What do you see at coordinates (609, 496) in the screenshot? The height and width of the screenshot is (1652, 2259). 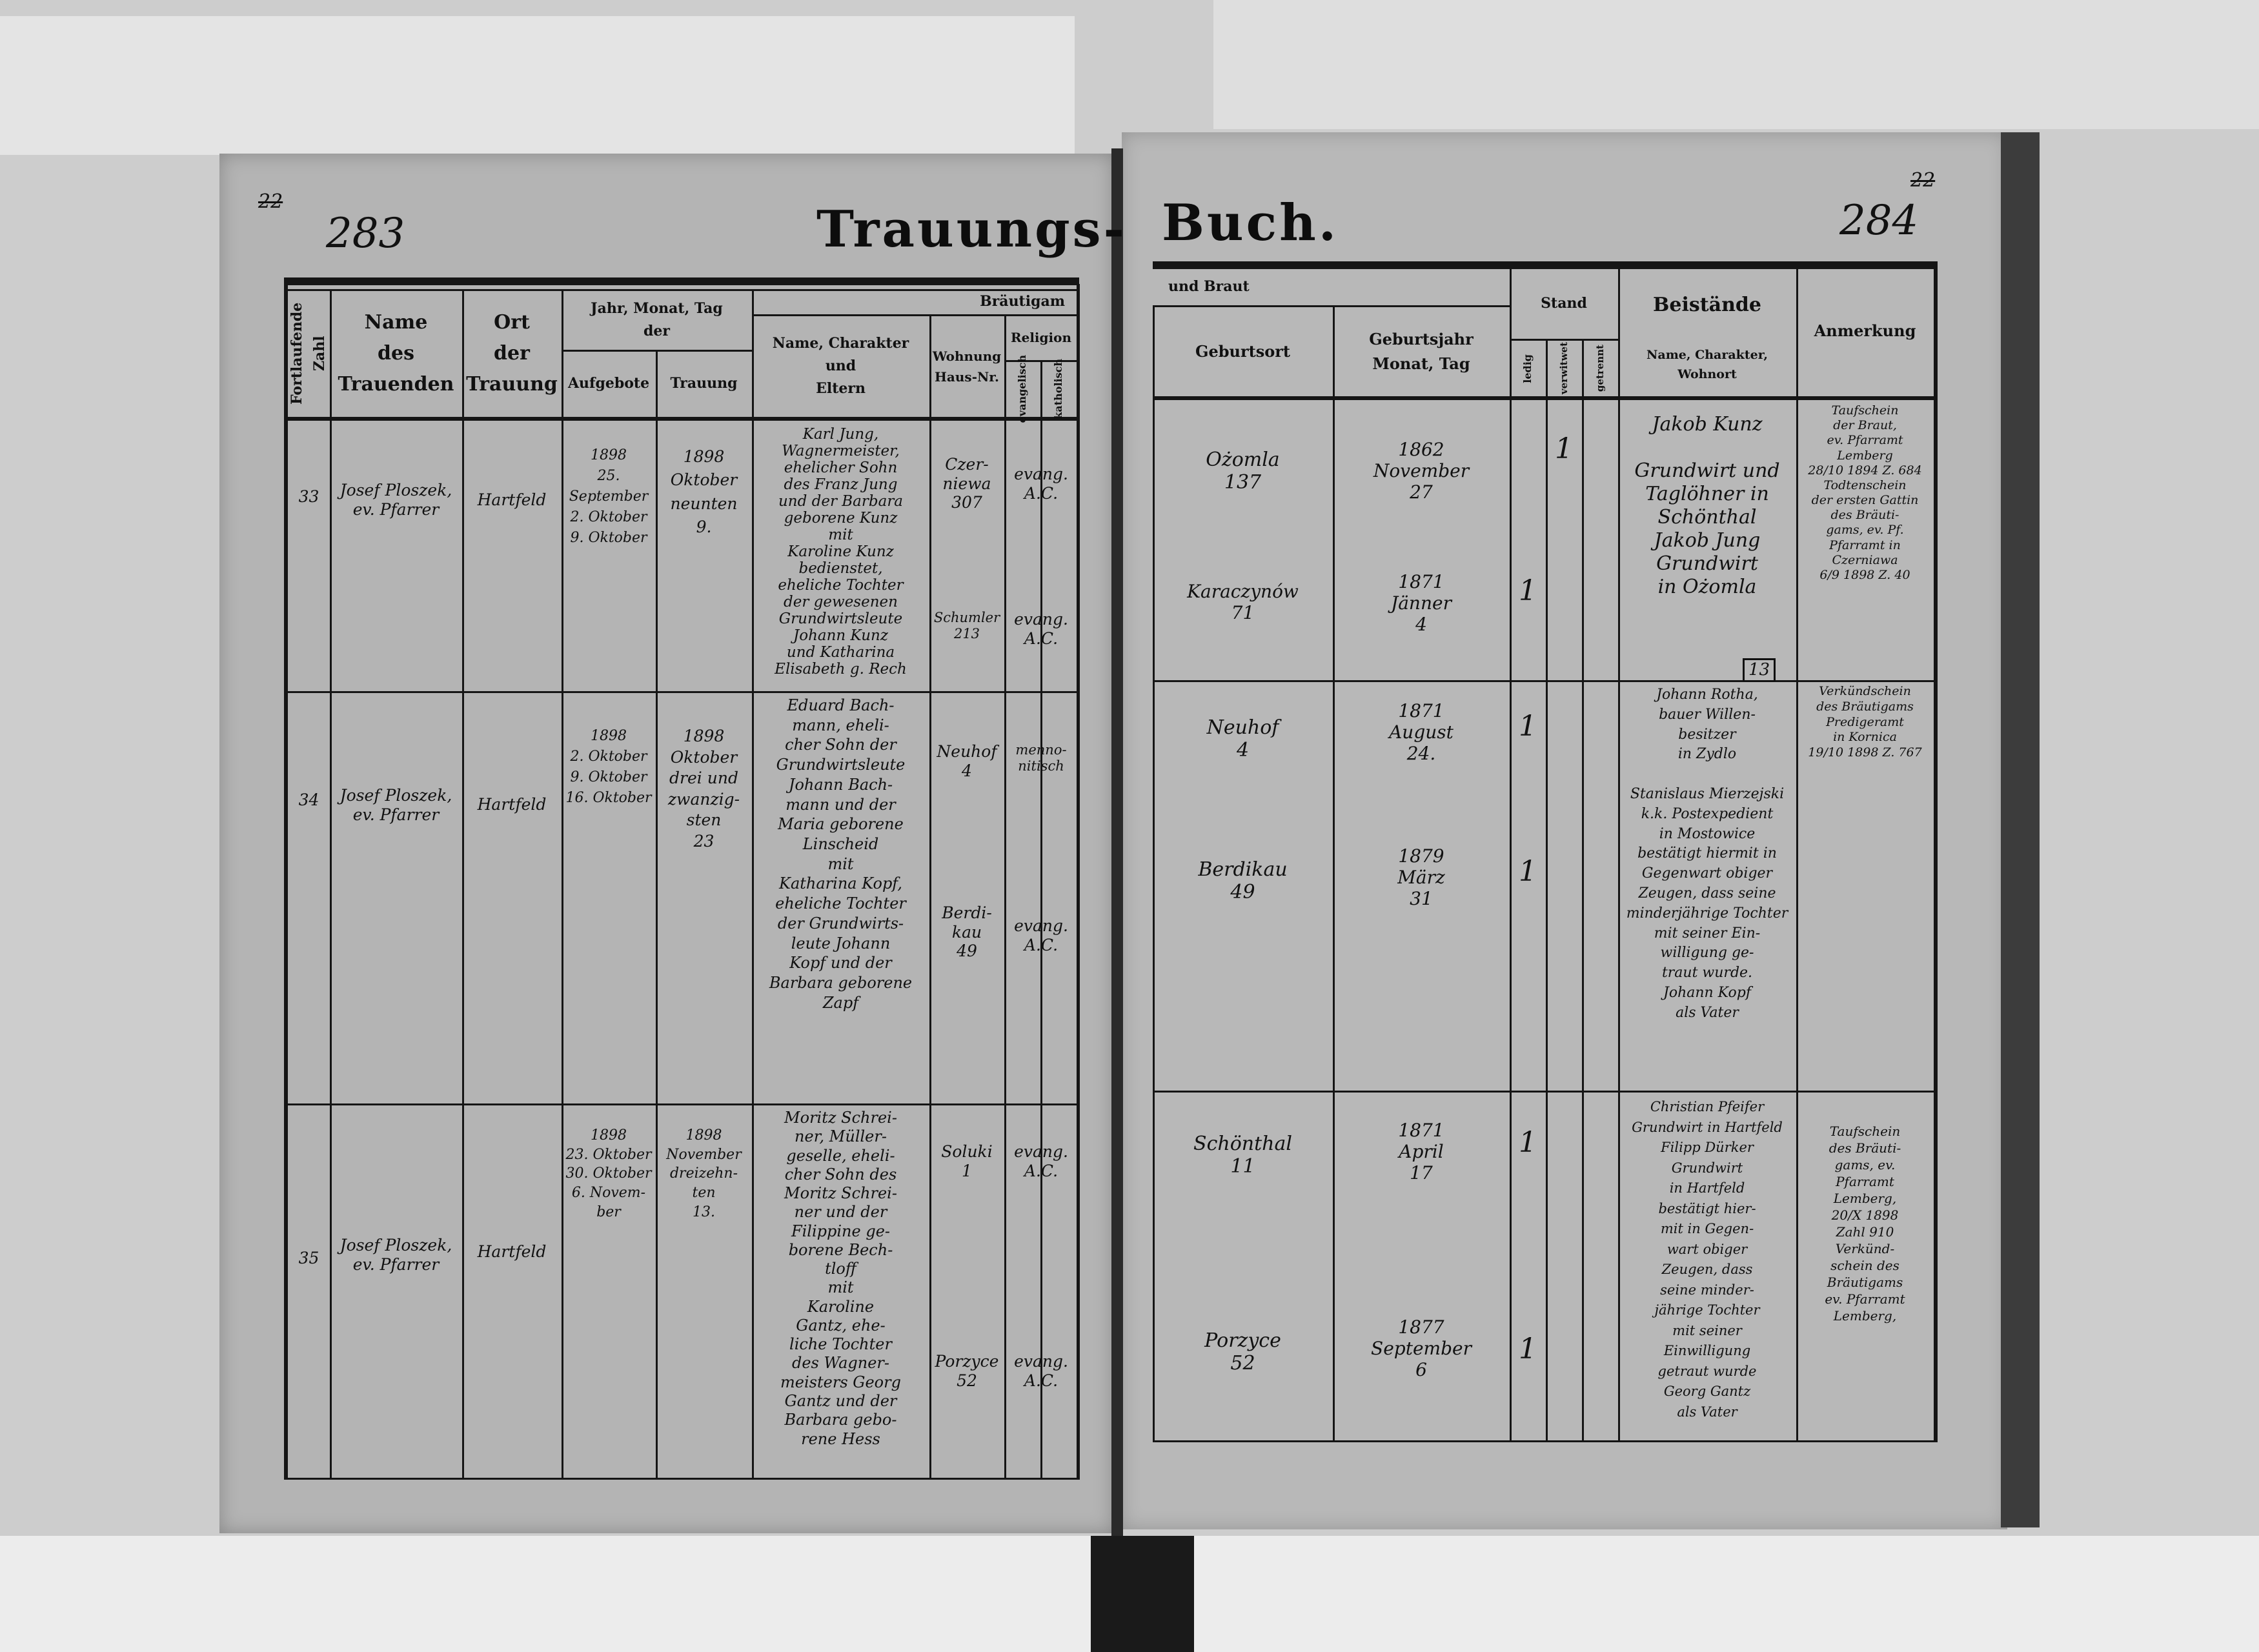 I see `banns-dates: 1898 25. September 2. Oktober 9. Oktober` at bounding box center [609, 496].